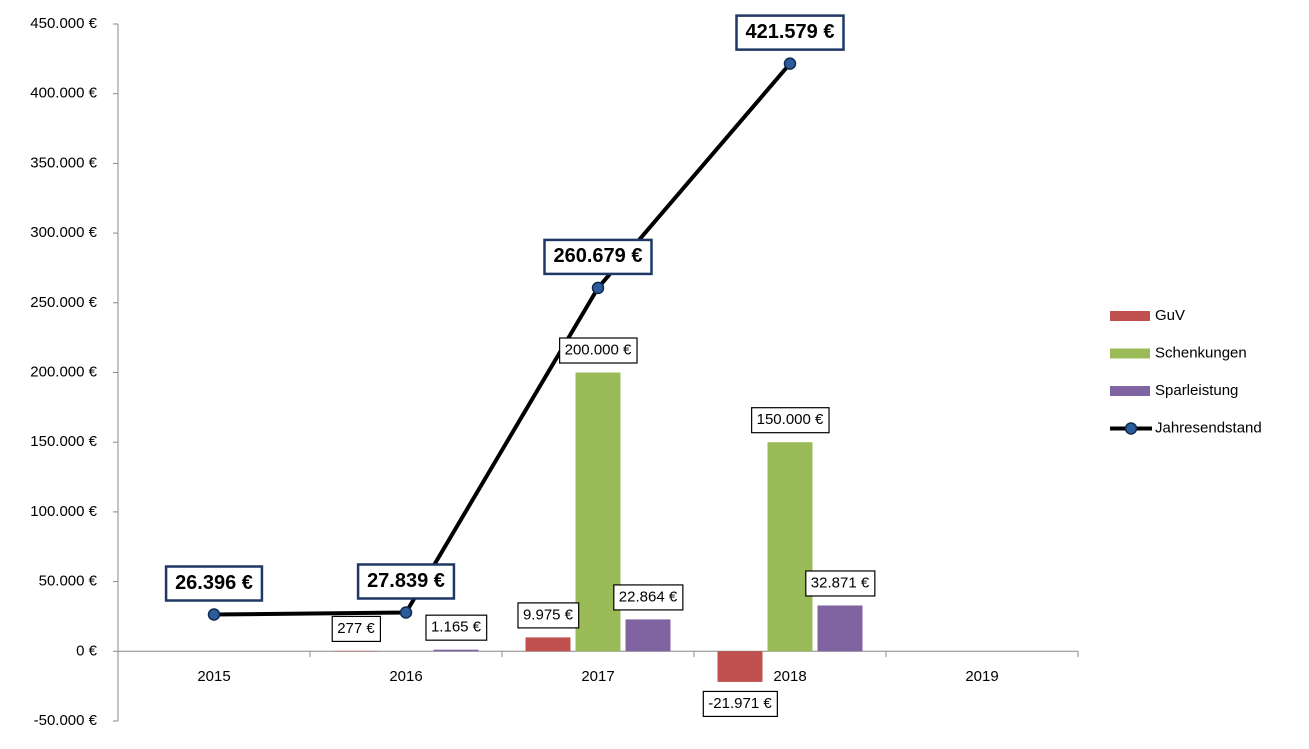 This screenshot has width=1309, height=749. Describe the element at coordinates (63, 93) in the screenshot. I see `y-tick-label: 400.000 €` at that location.